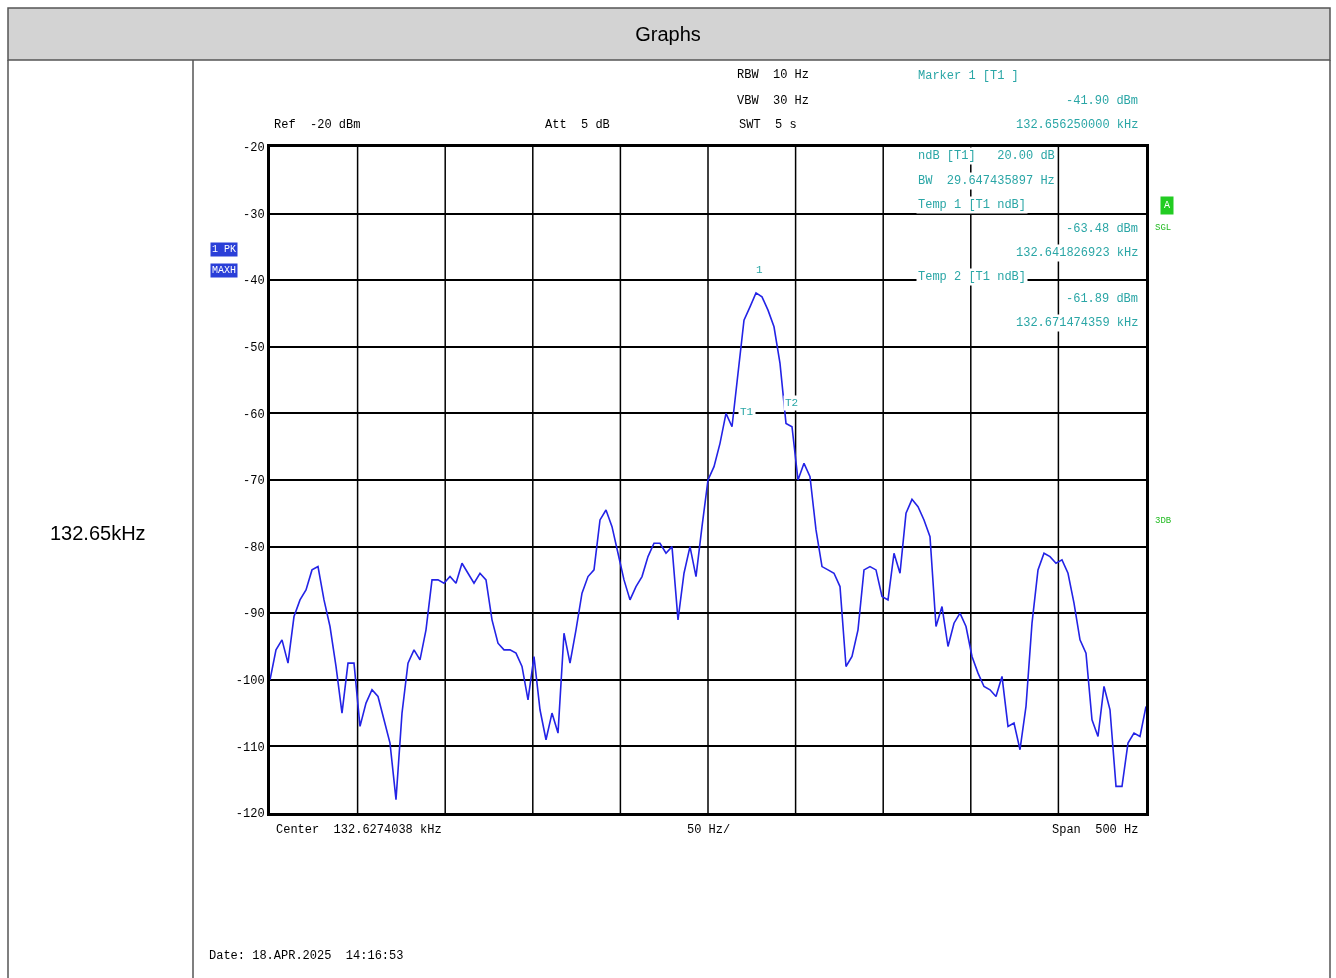 Image resolution: width=1336 pixels, height=978 pixels. I want to click on text: Marker 1 [T1 ], so click(968, 76).